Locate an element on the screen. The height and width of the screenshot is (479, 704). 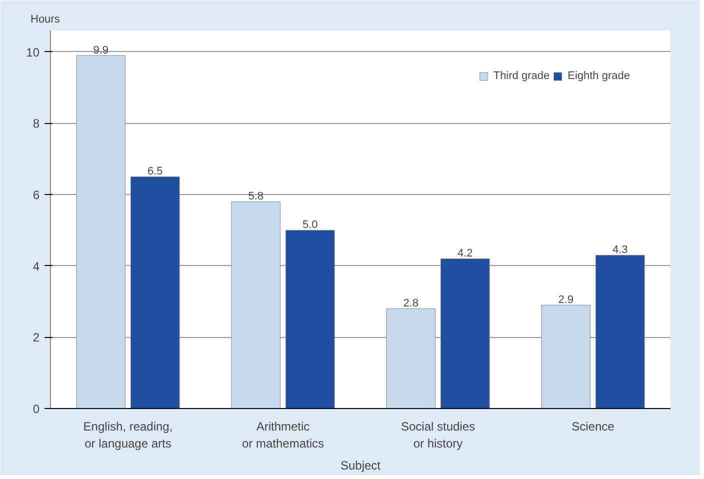
y-tick-label: 4 is located at coordinates (36, 266).